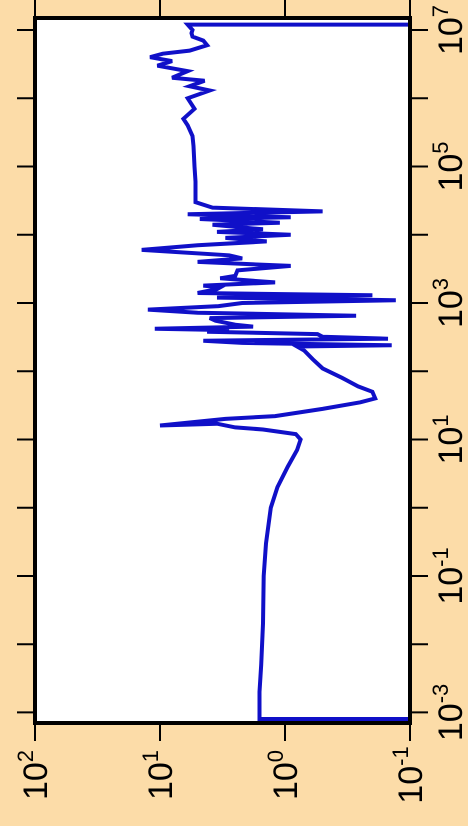  What do you see at coordinates (159, 775) in the screenshot?
I see `y-tick-label: 101` at bounding box center [159, 775].